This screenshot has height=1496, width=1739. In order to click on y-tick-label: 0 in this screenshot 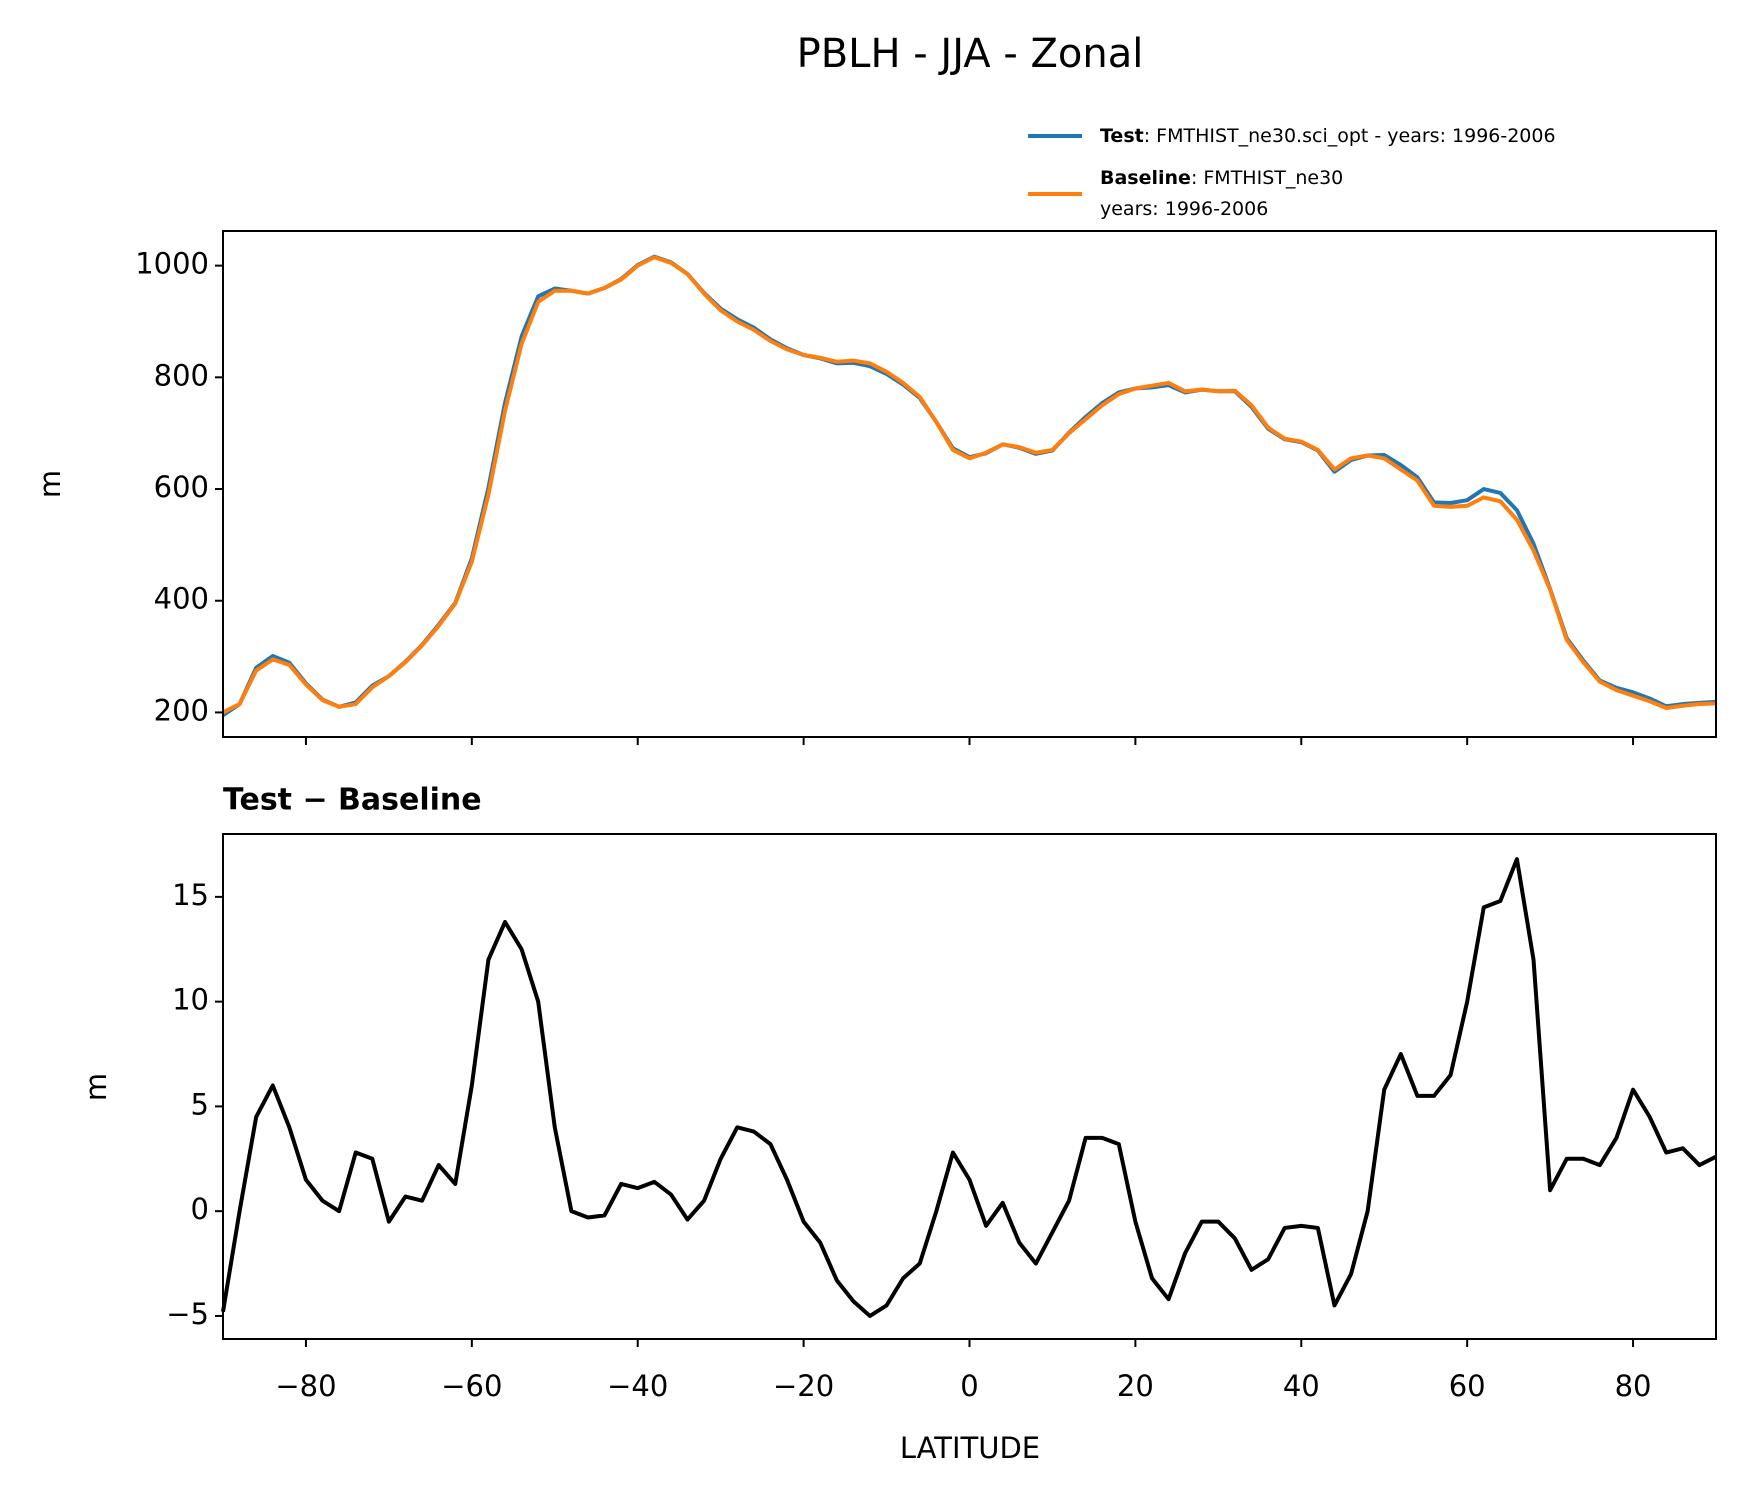, I will do `click(200, 1209)`.